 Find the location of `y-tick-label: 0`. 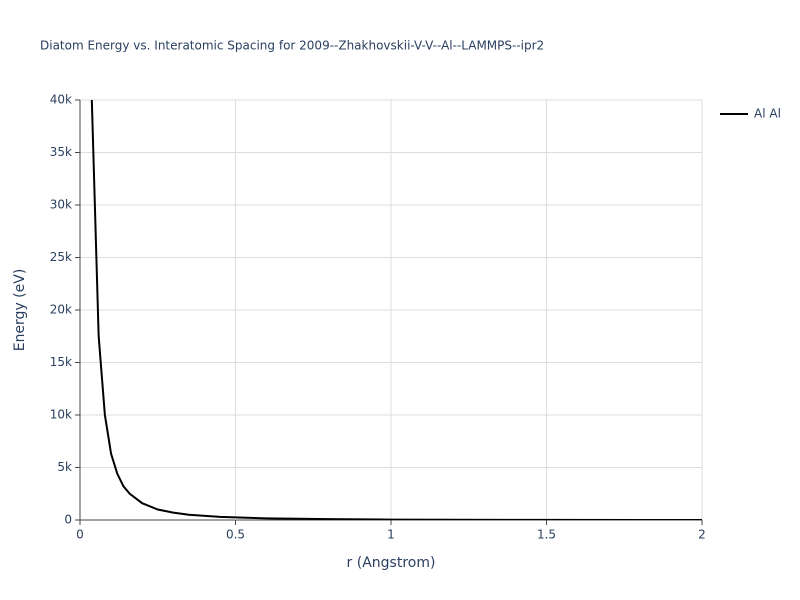

y-tick-label: 0 is located at coordinates (68, 520).